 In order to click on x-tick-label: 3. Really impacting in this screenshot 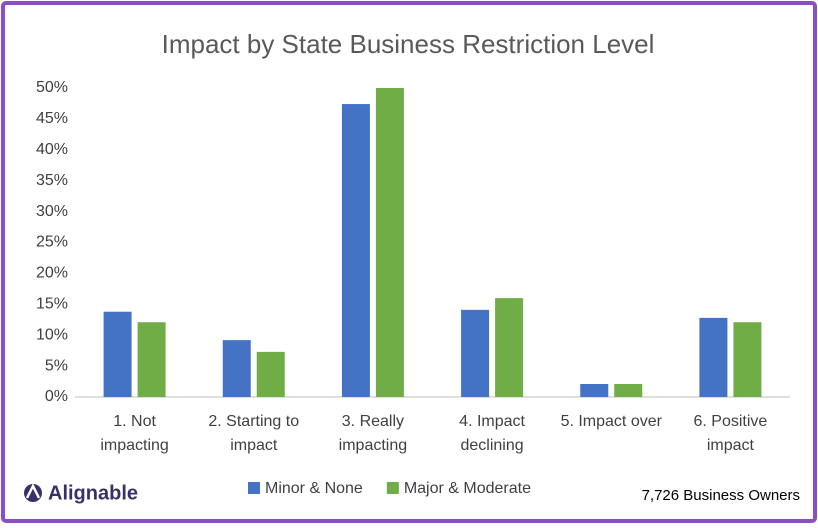, I will do `click(373, 433)`.